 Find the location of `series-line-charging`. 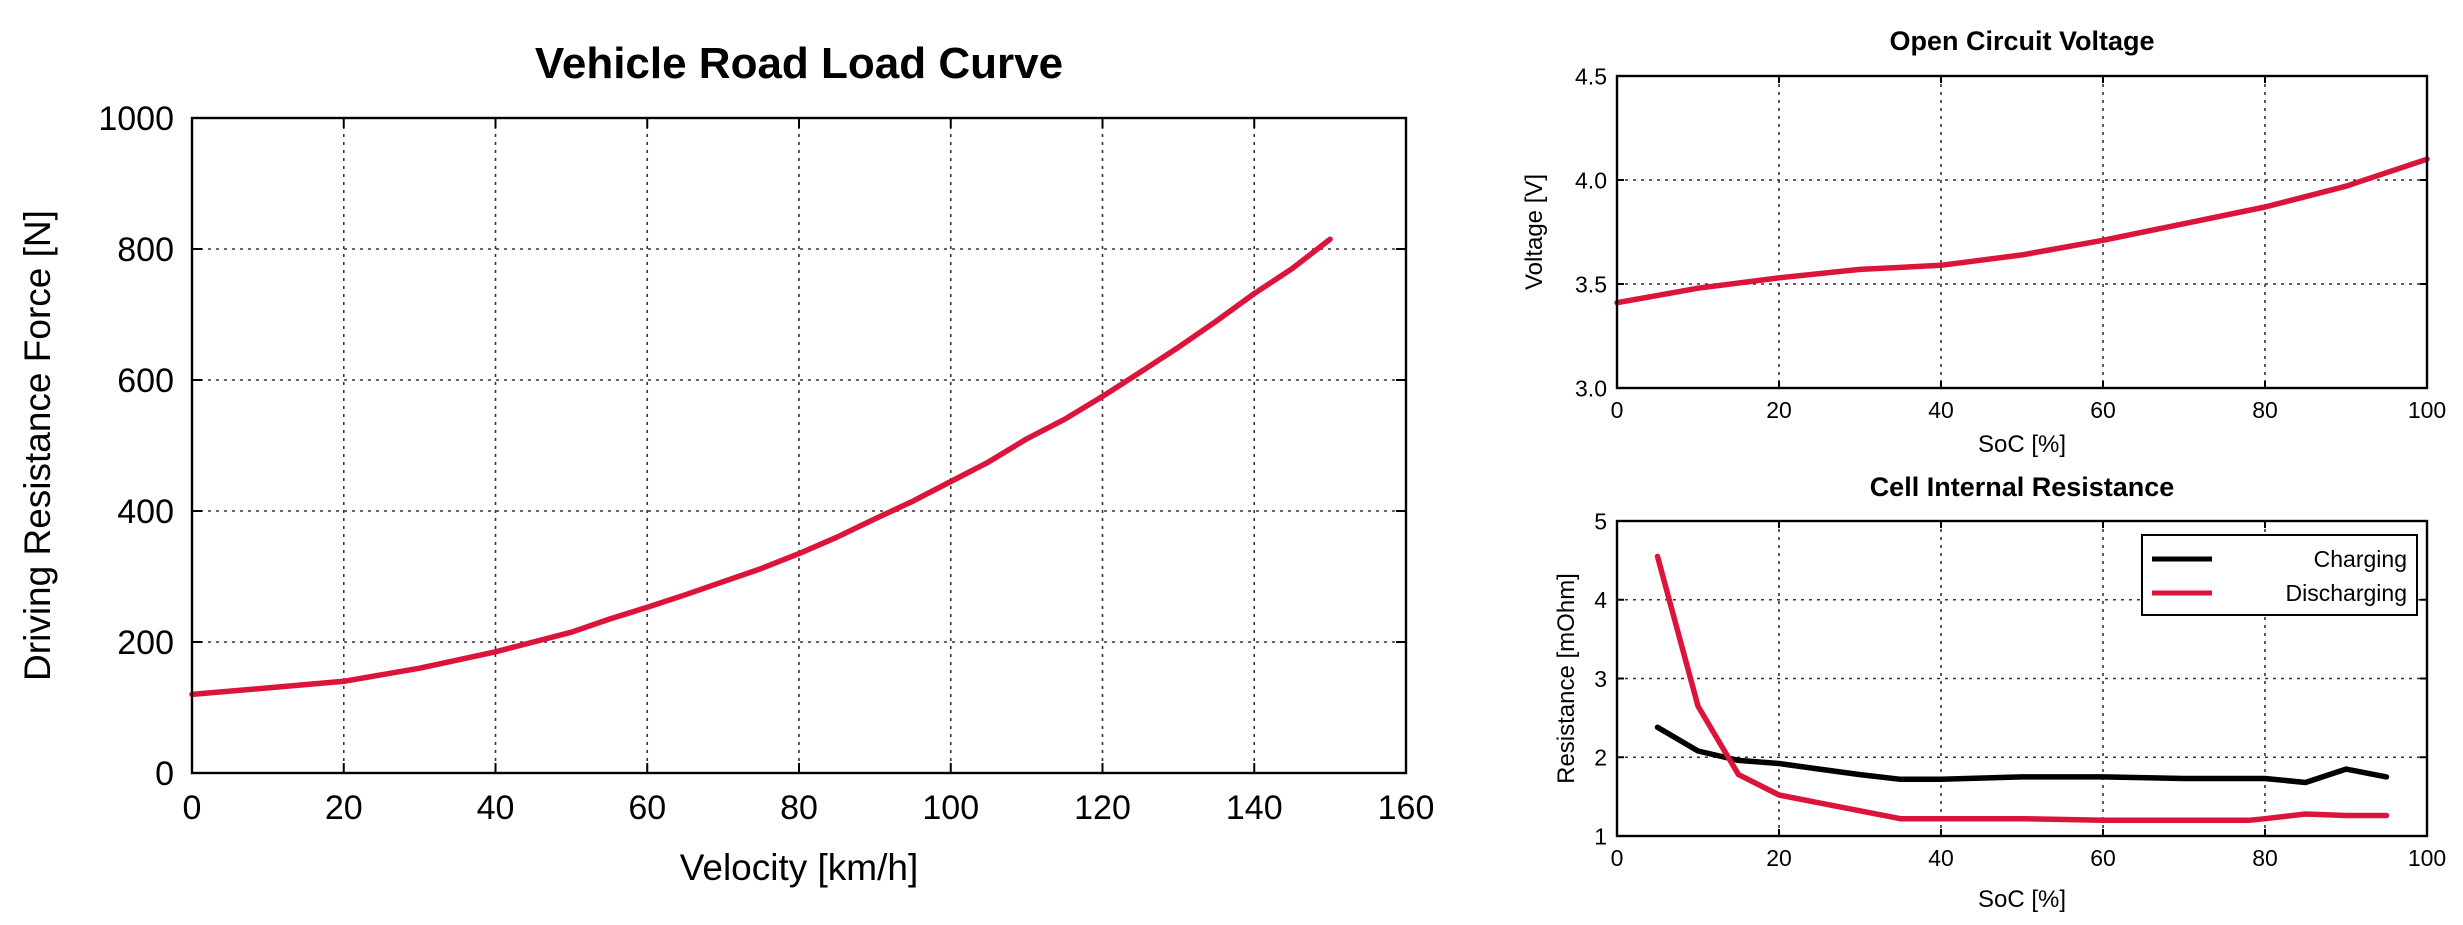

series-line-charging is located at coordinates (2022, 755).